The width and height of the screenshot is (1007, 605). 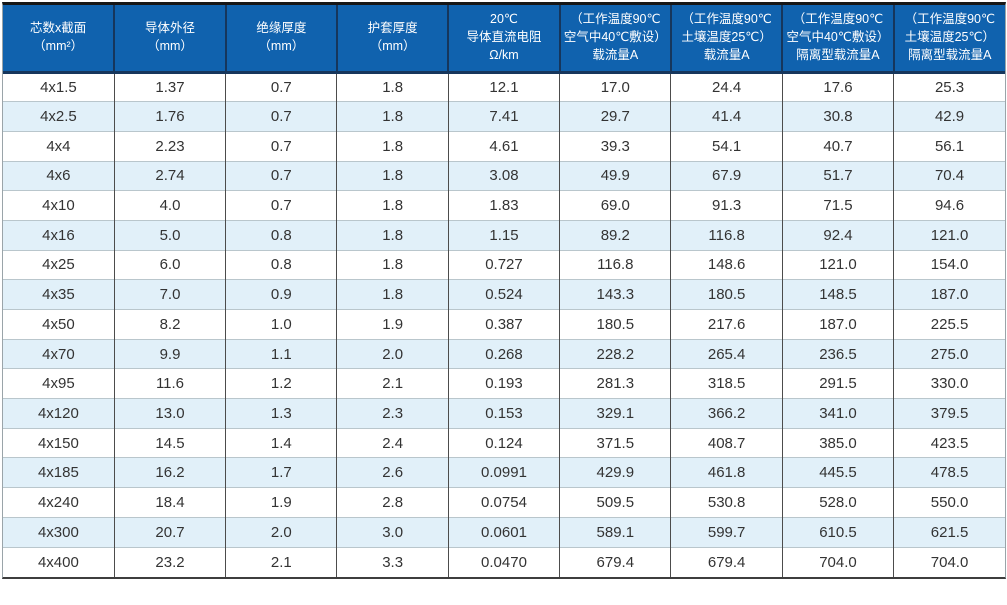 I want to click on column-header: （工作温度90℃ 土壤温度25℃） 载流量A, so click(x=726, y=38).